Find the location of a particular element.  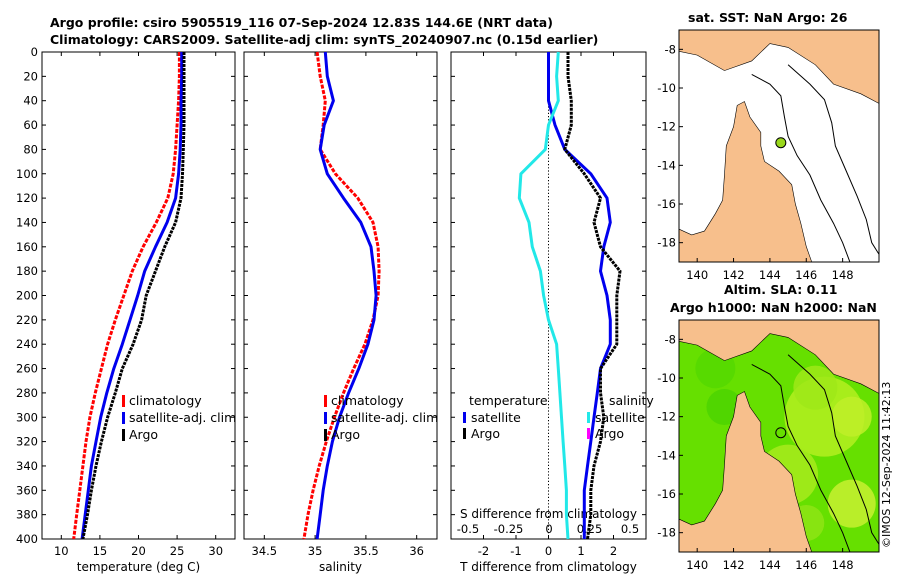

sla-map-frame is located at coordinates (779, 436).